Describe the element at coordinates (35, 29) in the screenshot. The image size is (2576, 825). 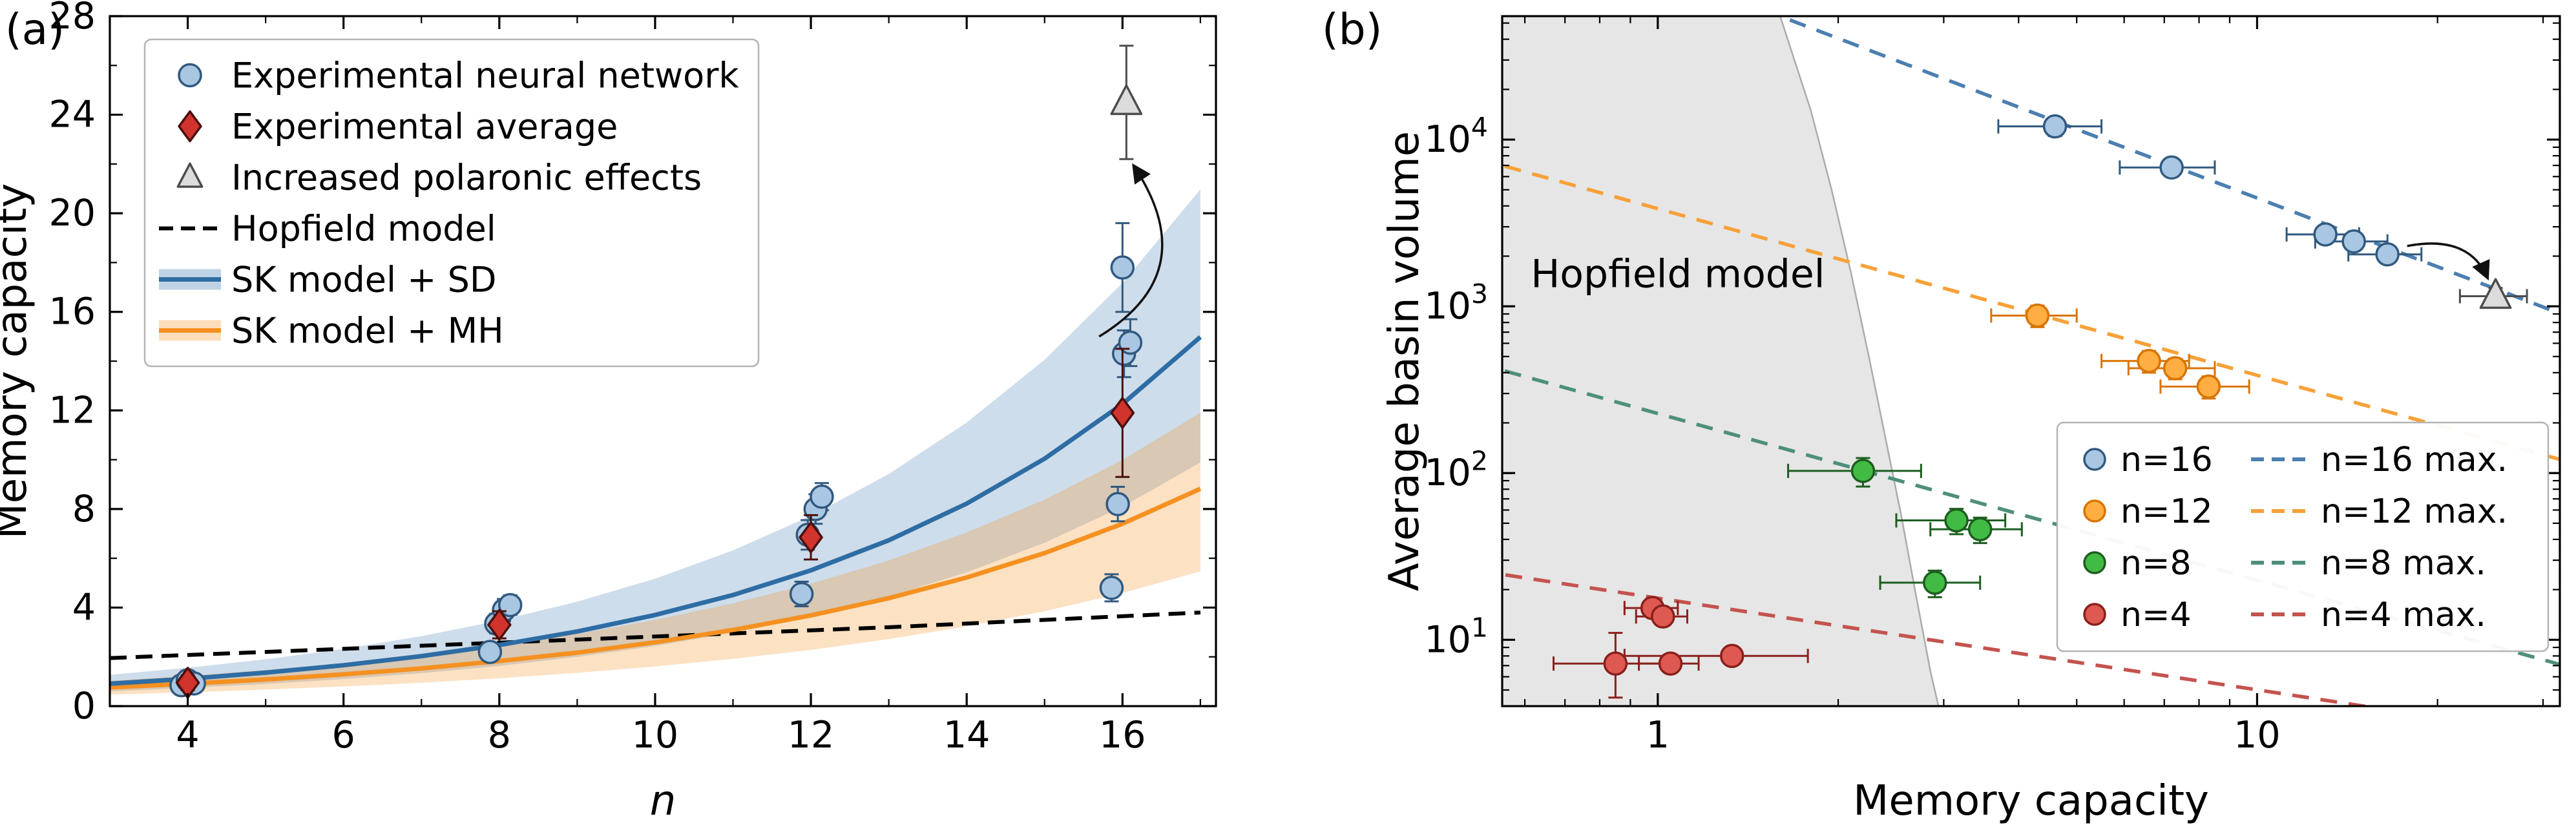
I see `panel-a-tag: (a)` at that location.